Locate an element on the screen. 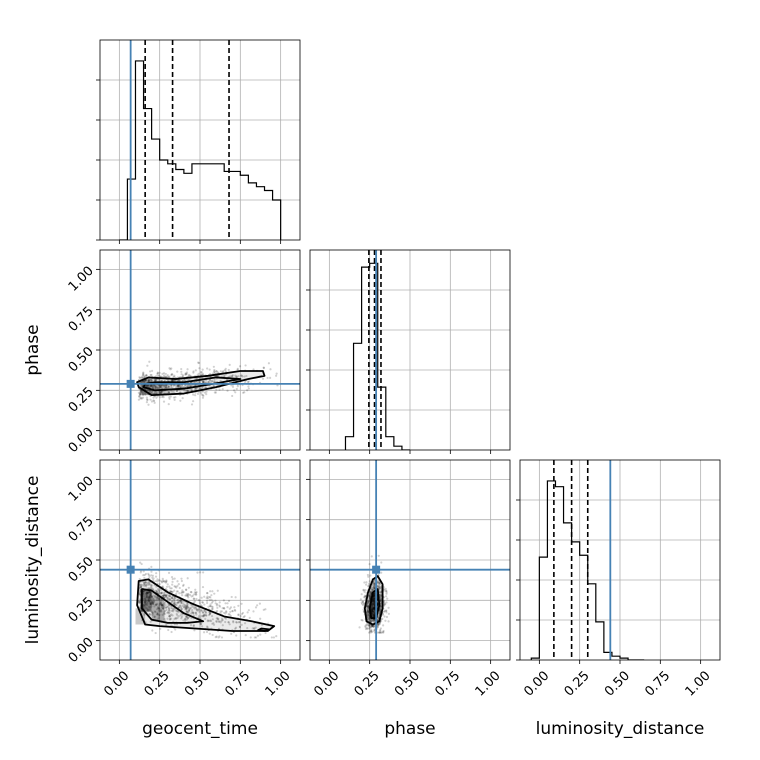 Image resolution: width=760 pixels, height=760 pixels. x-tick-label-geocent_time-2: 0.50 is located at coordinates (197, 683).